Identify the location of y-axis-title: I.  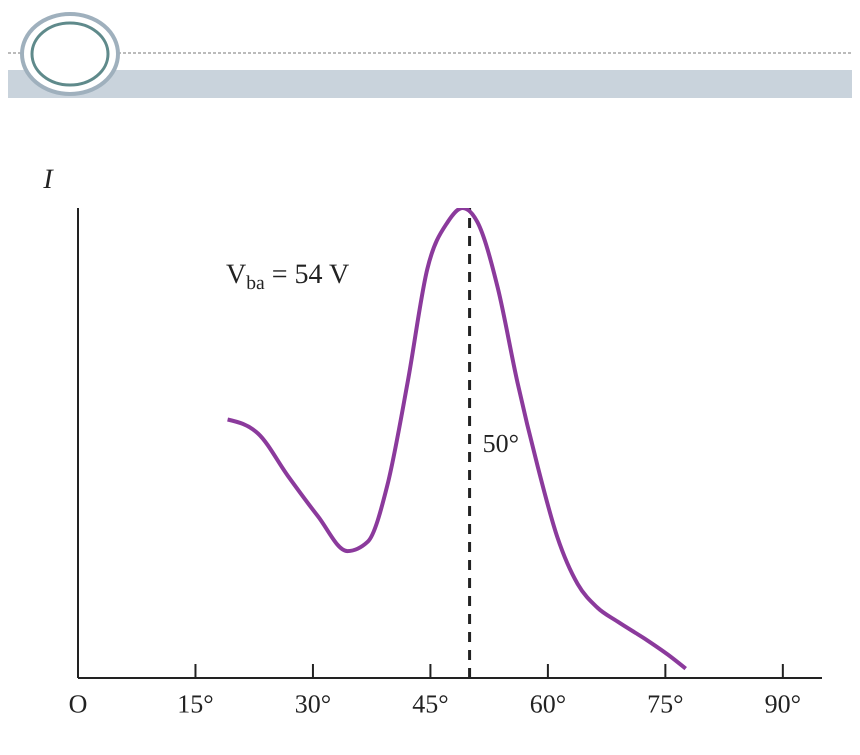
(48, 179).